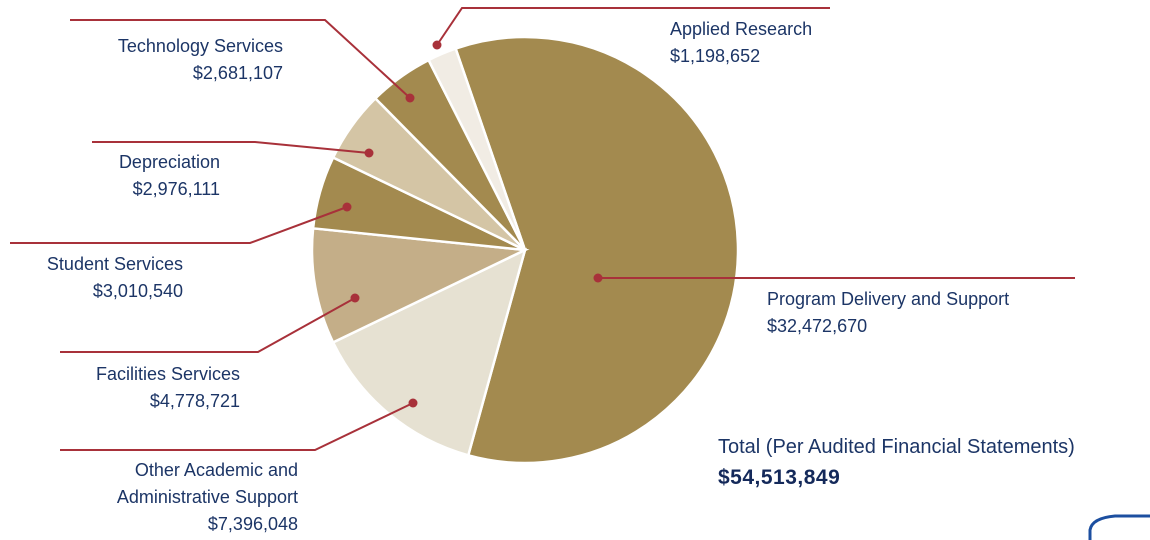 The image size is (1150, 540). Describe the element at coordinates (1119, 527) in the screenshot. I see `corner-decoration` at that location.